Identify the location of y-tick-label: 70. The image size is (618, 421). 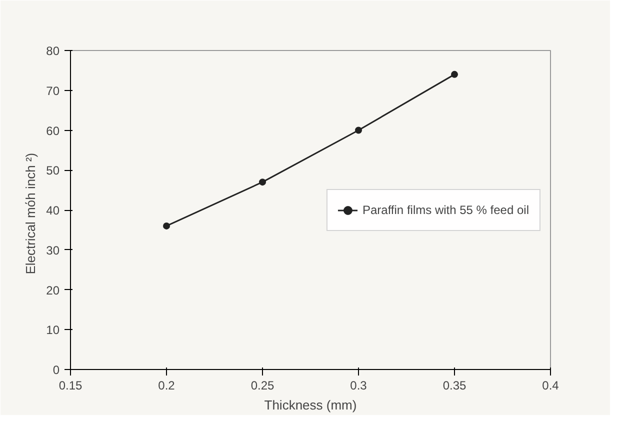
(53, 91).